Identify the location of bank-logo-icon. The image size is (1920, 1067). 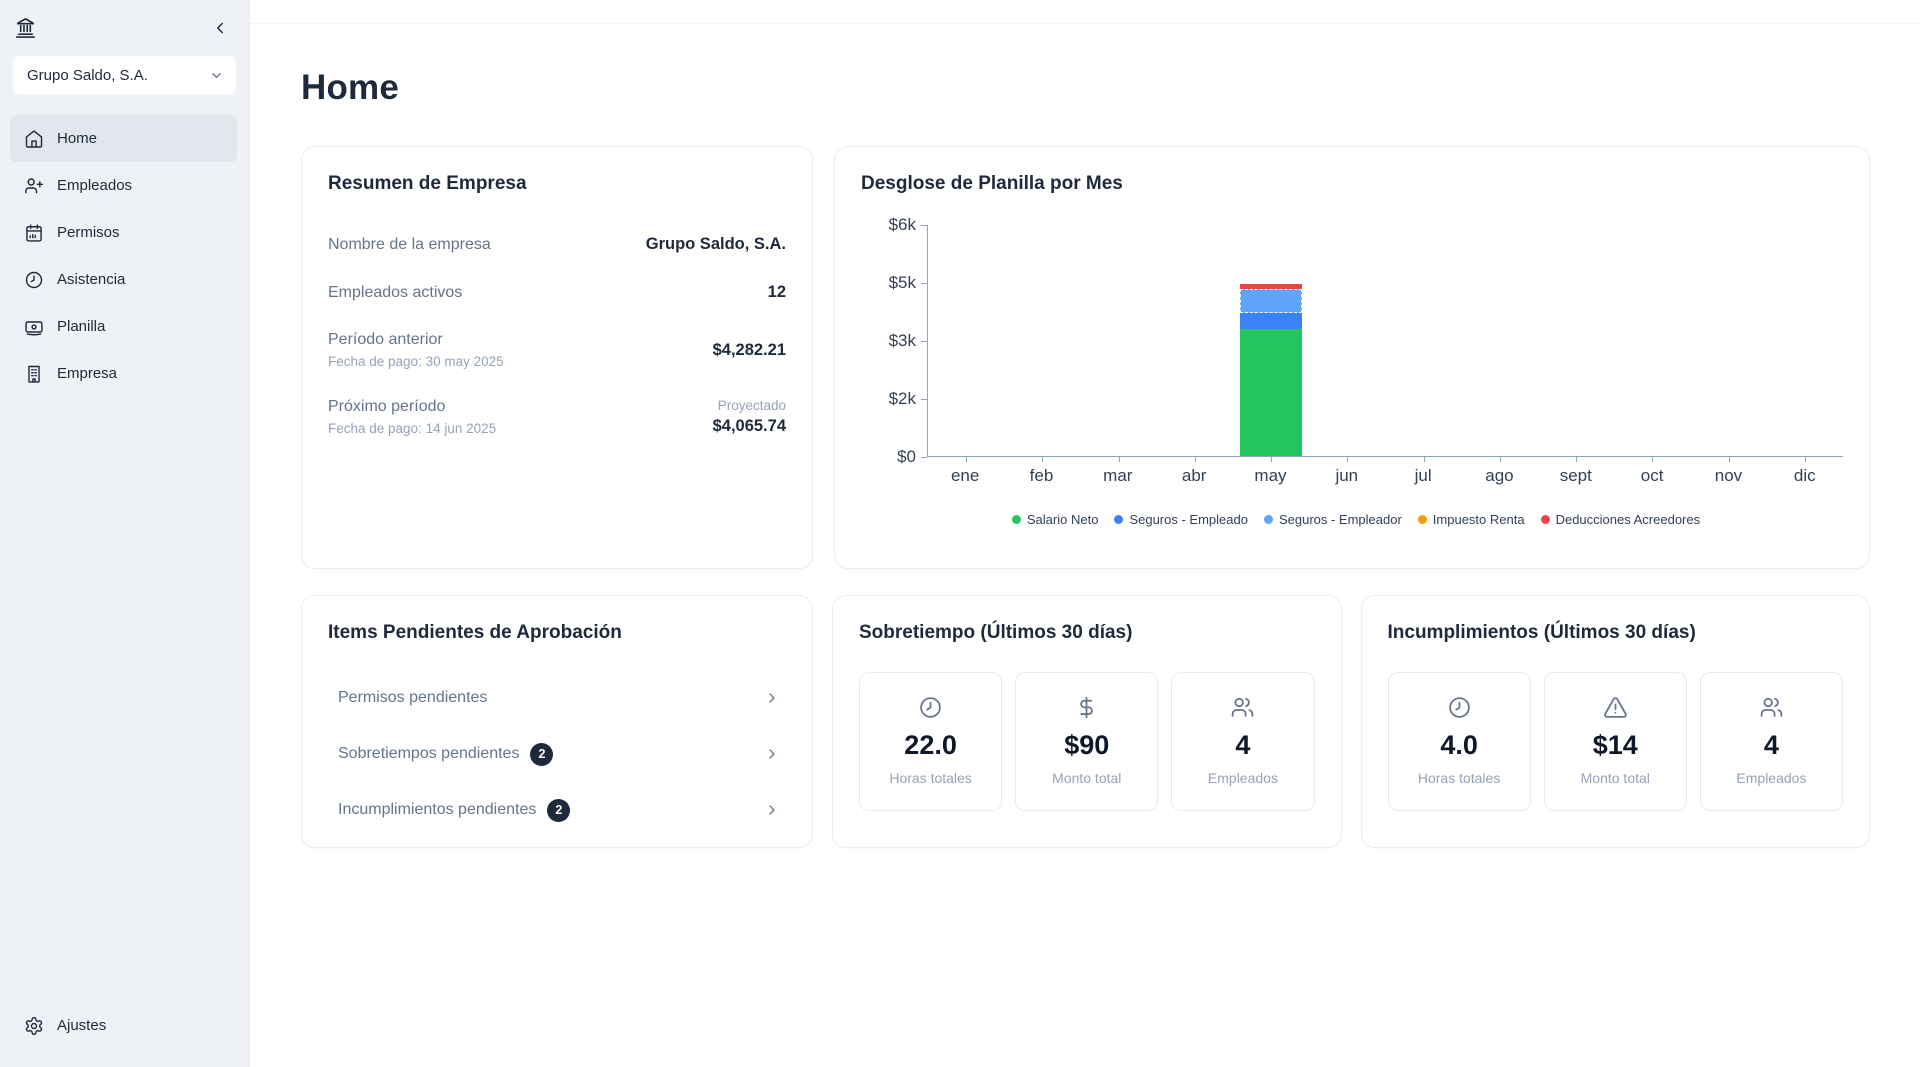
(25, 27).